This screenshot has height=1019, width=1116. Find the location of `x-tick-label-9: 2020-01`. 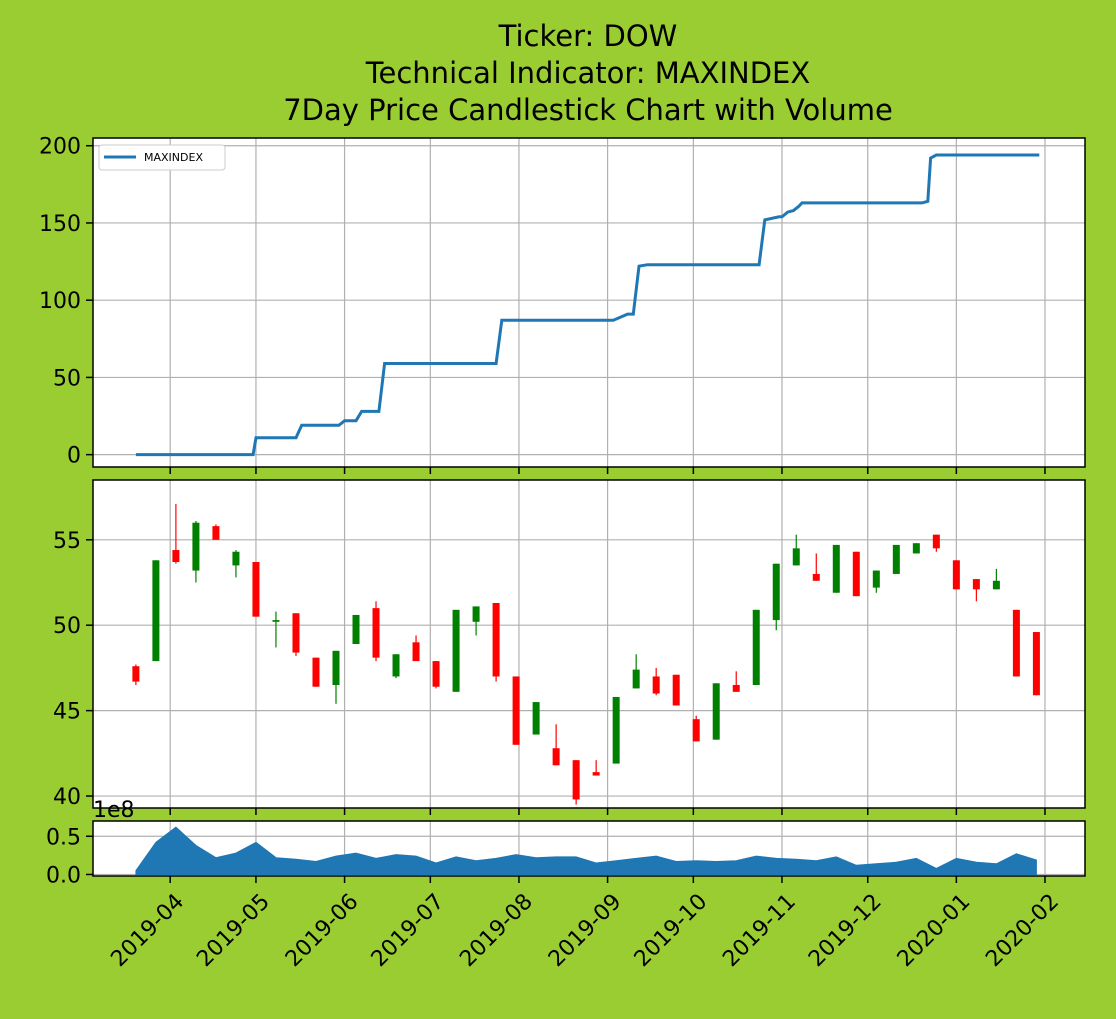

x-tick-label-9: 2020-01 is located at coordinates (934, 930).